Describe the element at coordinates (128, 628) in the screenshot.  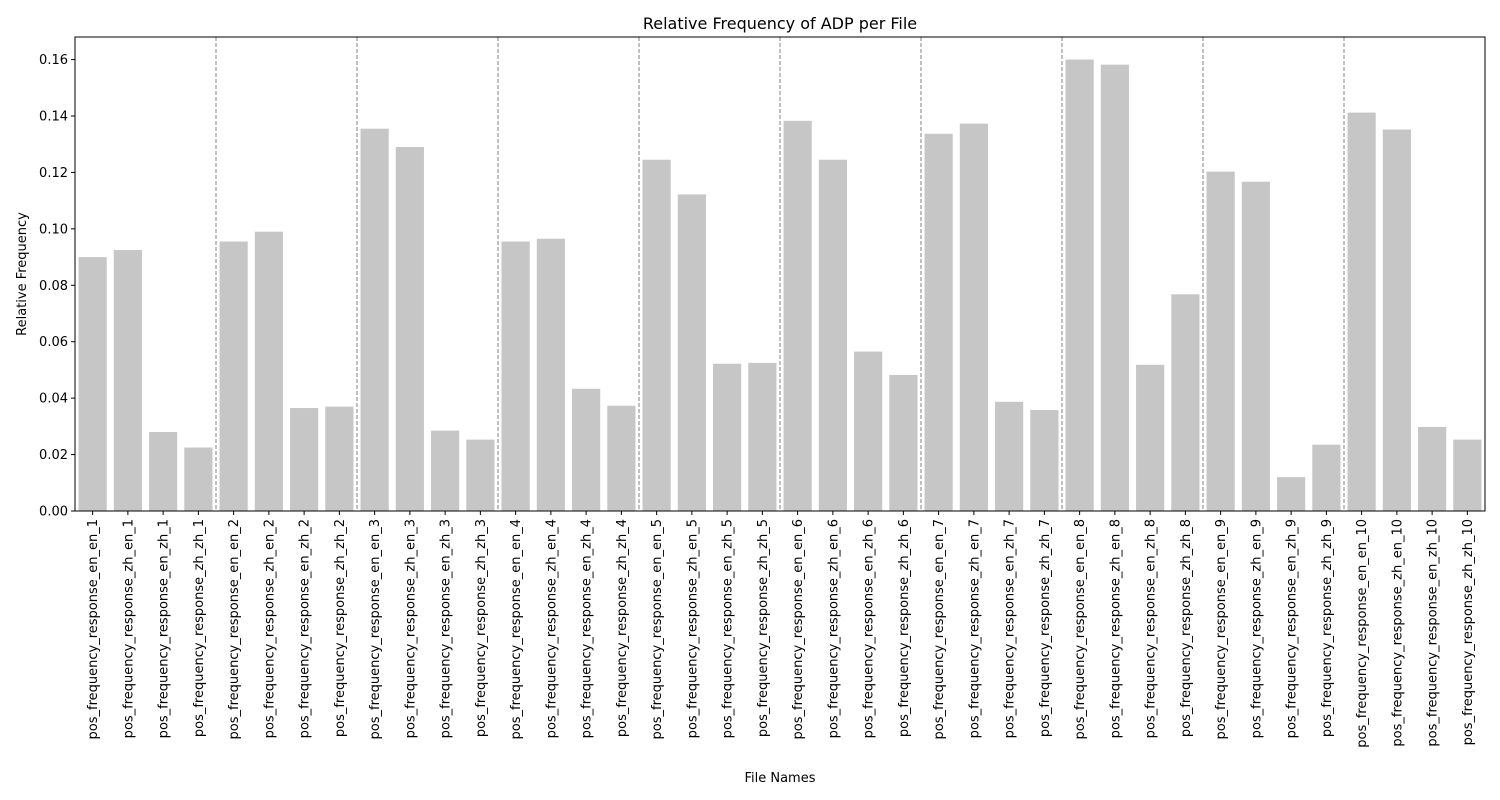
I see `x-tick-label: pos_frequency_response_zh_en_1` at that location.